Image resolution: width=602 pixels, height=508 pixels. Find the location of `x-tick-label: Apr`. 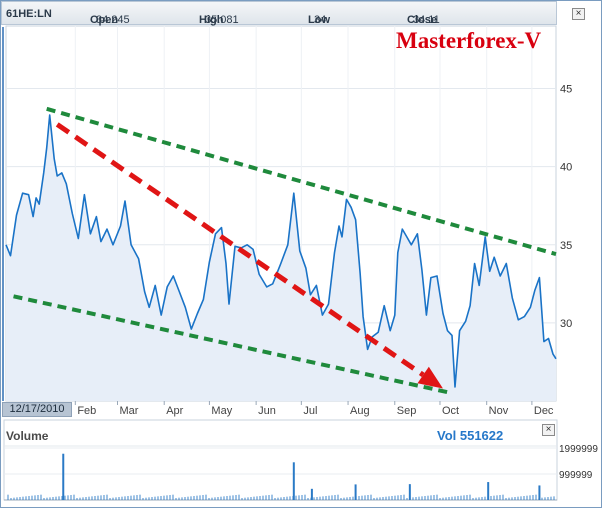

x-tick-label: Apr is located at coordinates (174, 411).